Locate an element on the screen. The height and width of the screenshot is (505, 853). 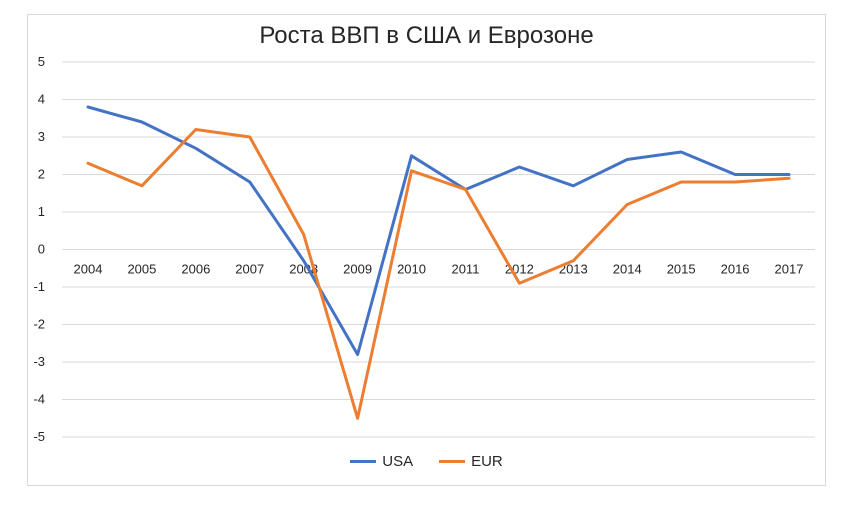
legend-item-eur: EUR is located at coordinates (471, 461).